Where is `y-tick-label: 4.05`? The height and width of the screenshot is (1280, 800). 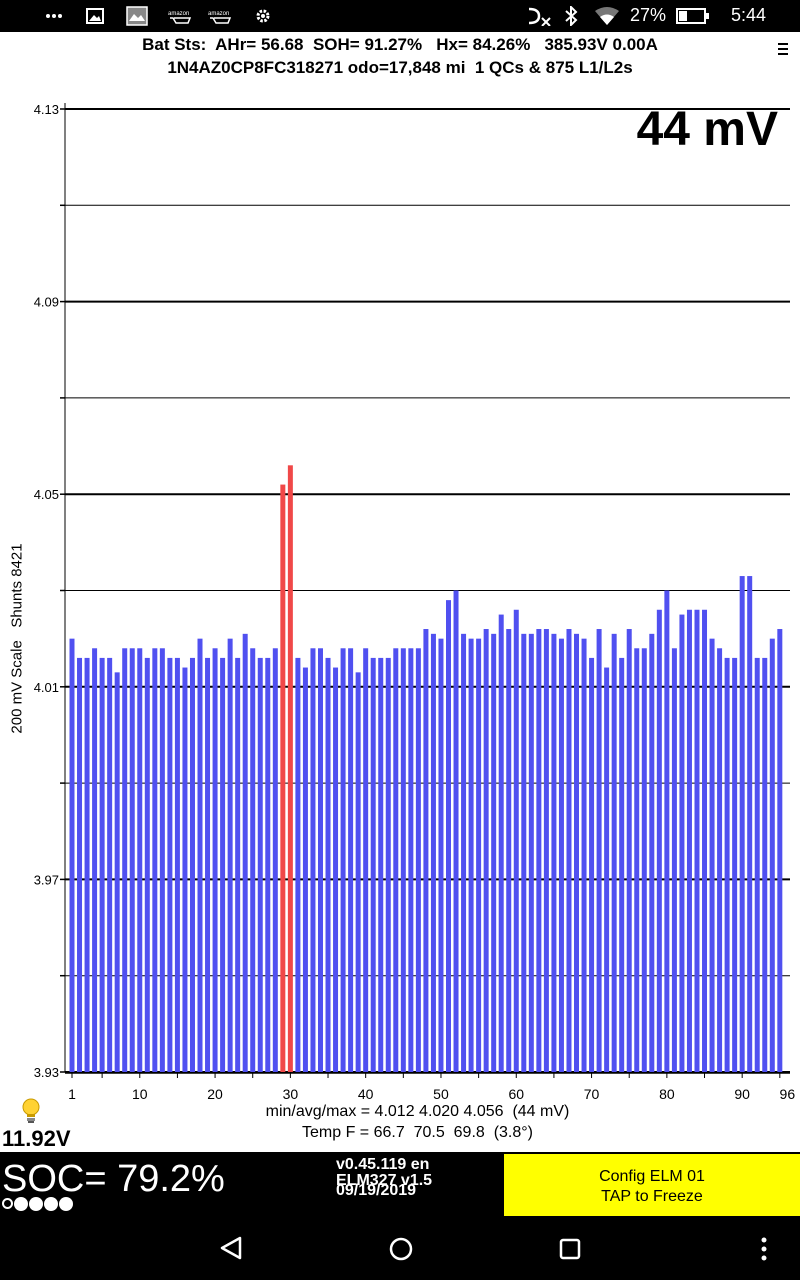
y-tick-label: 4.05 is located at coordinates (46, 494).